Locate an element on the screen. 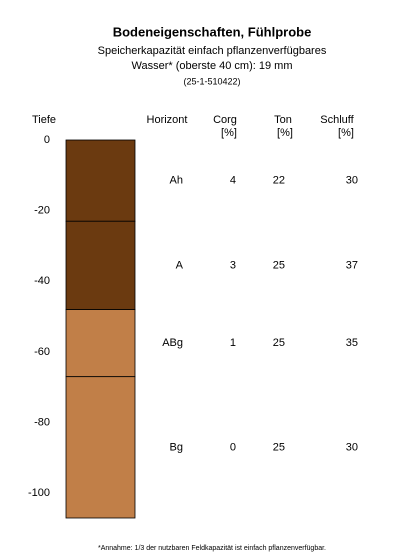 Image resolution: width=400 pixels, height=557 pixels. y-tick-label: -60 is located at coordinates (42, 352).